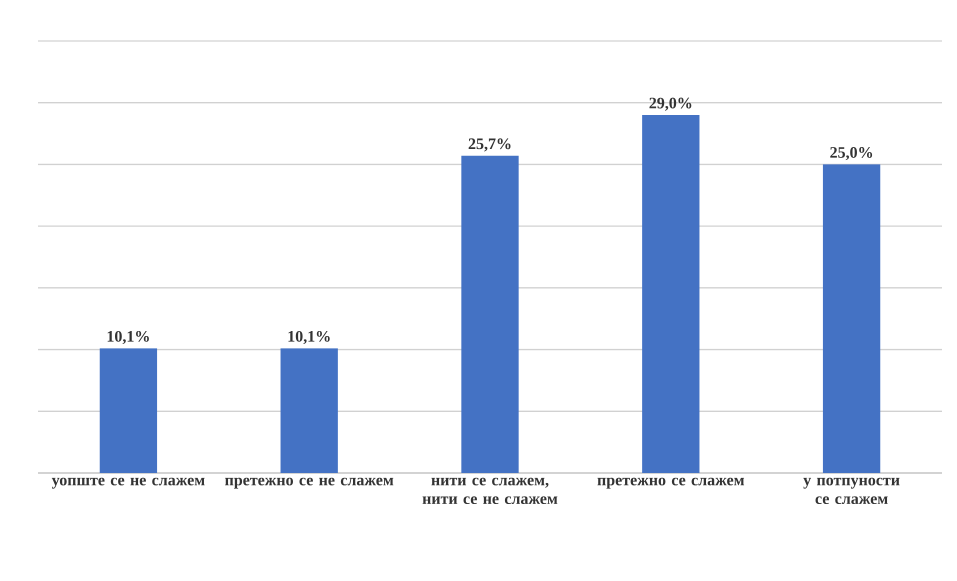 The image size is (957, 581). I want to click on data-label: 25,0%, so click(851, 153).